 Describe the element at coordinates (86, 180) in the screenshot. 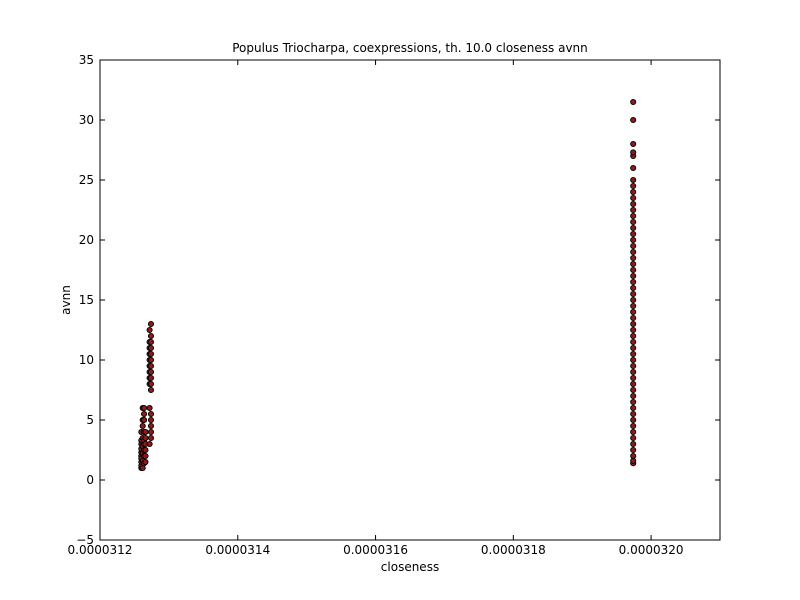

I see `y-tick-label: 25` at that location.